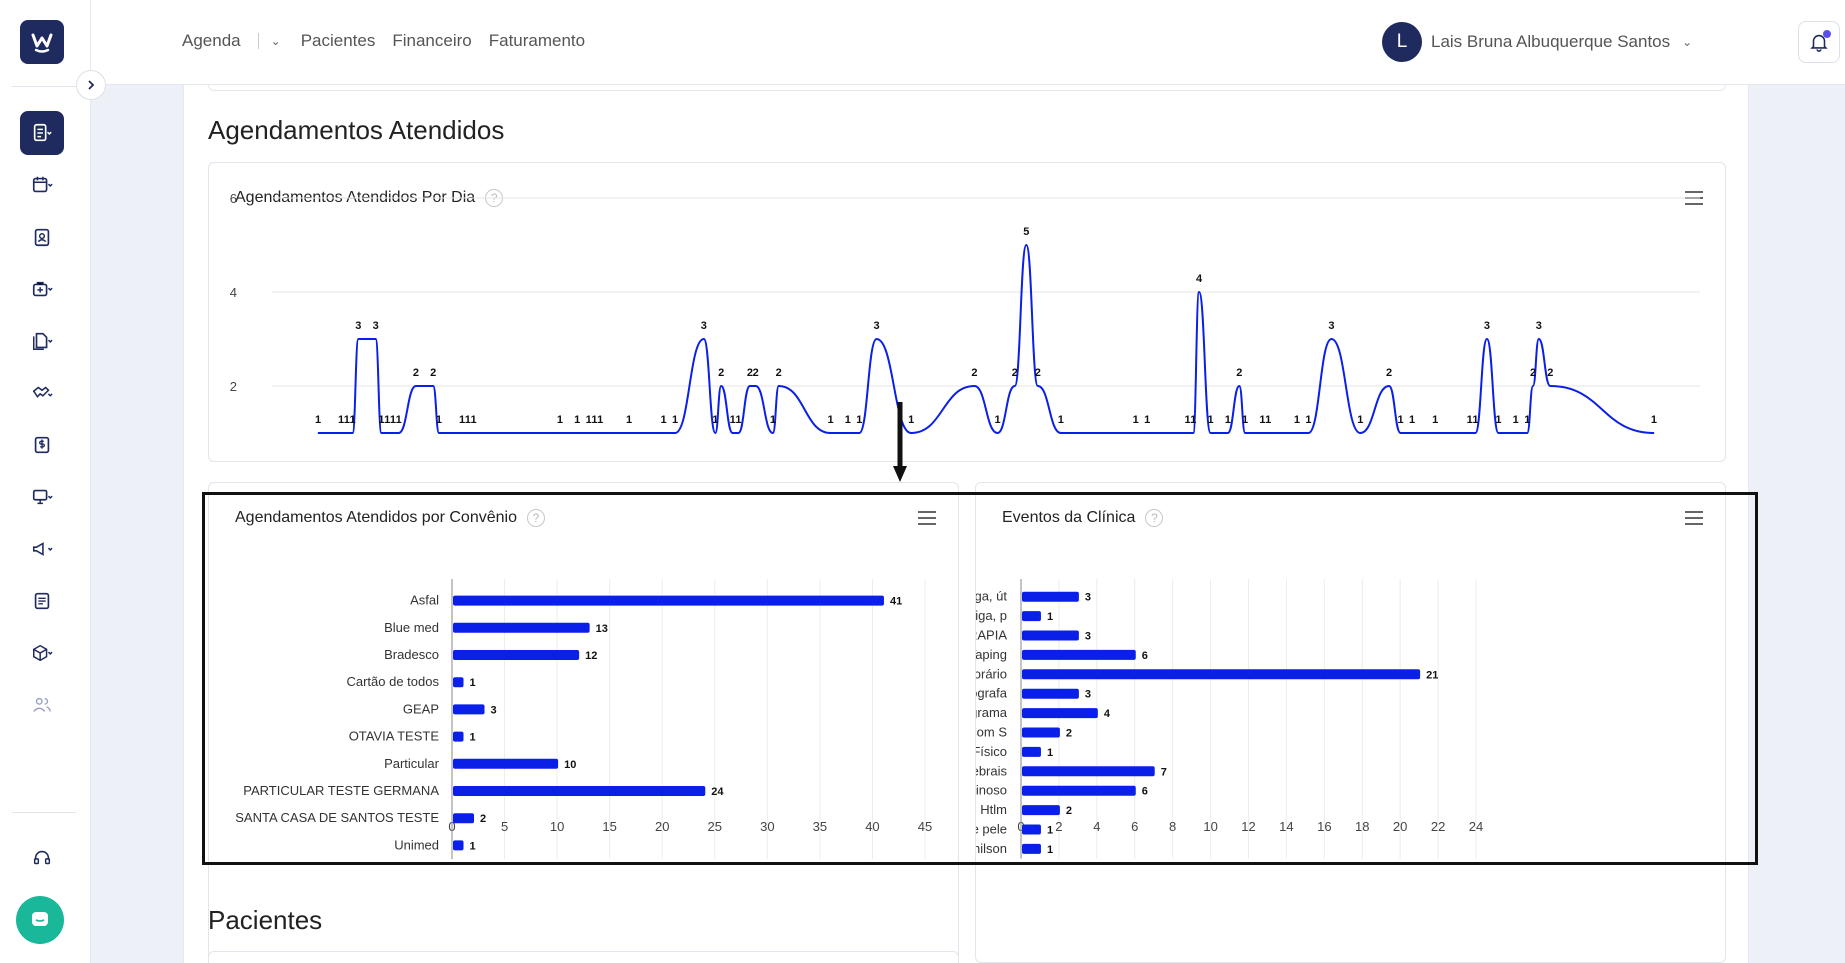 This screenshot has width=1845, height=963. Describe the element at coordinates (1134, 826) in the screenshot. I see `x-tick-label: 6` at that location.